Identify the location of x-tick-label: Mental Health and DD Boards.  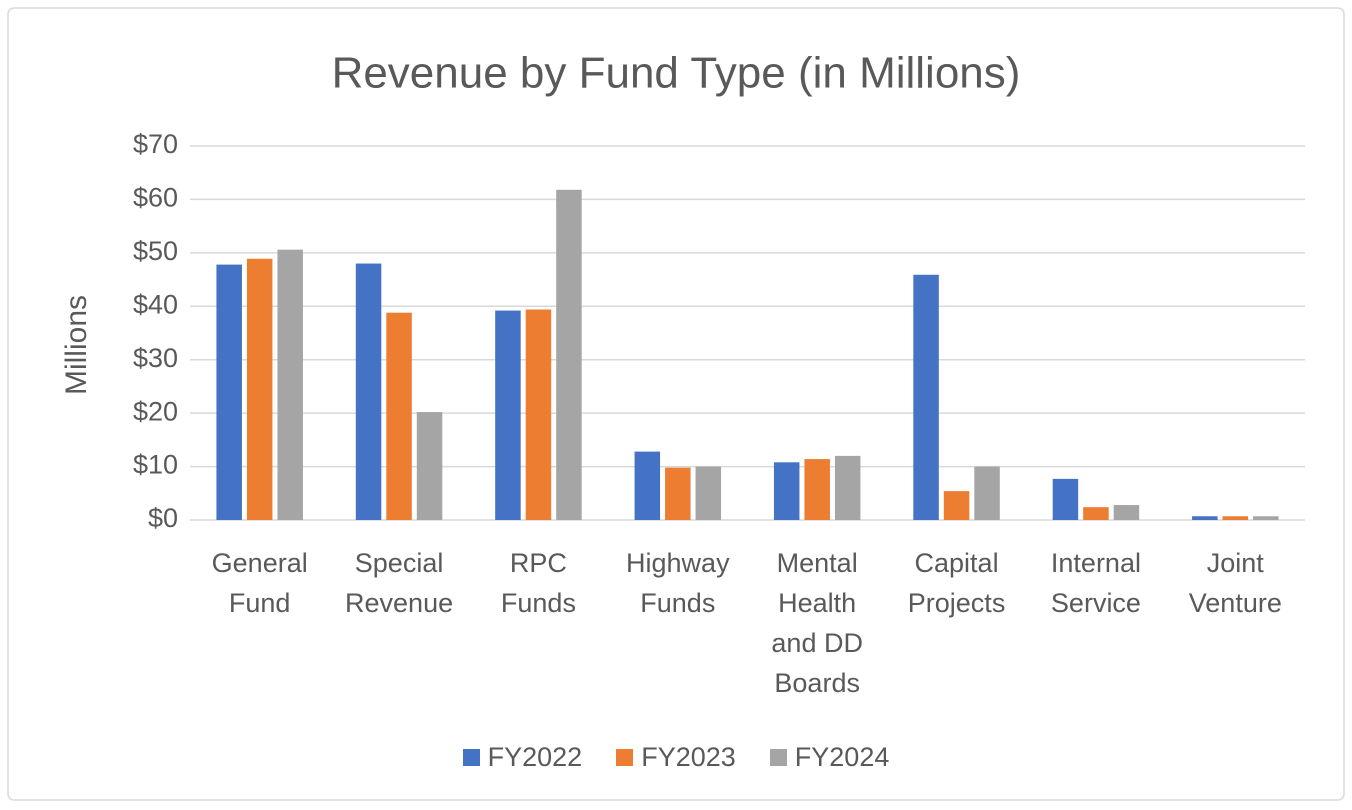
(817, 623).